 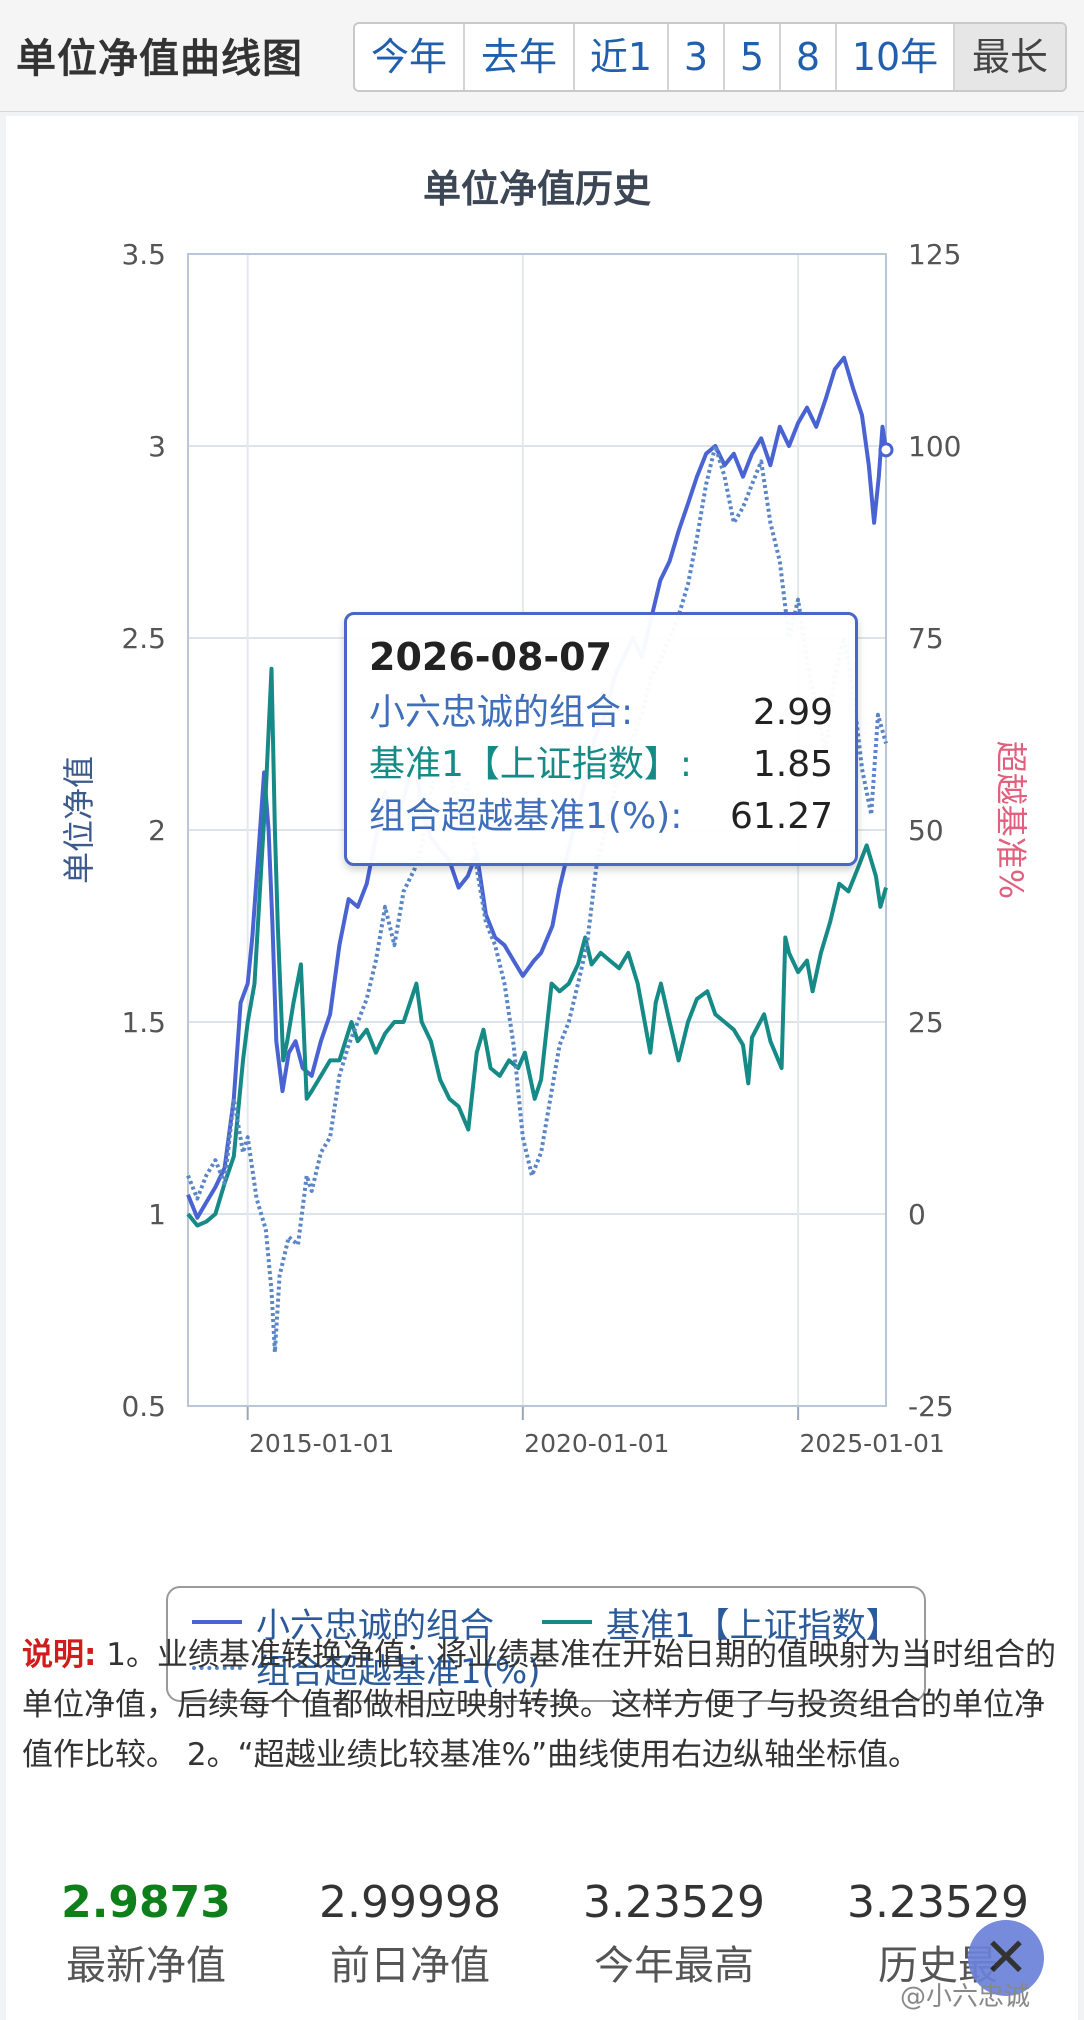 I want to click on range-tab: 8, so click(x=809, y=57).